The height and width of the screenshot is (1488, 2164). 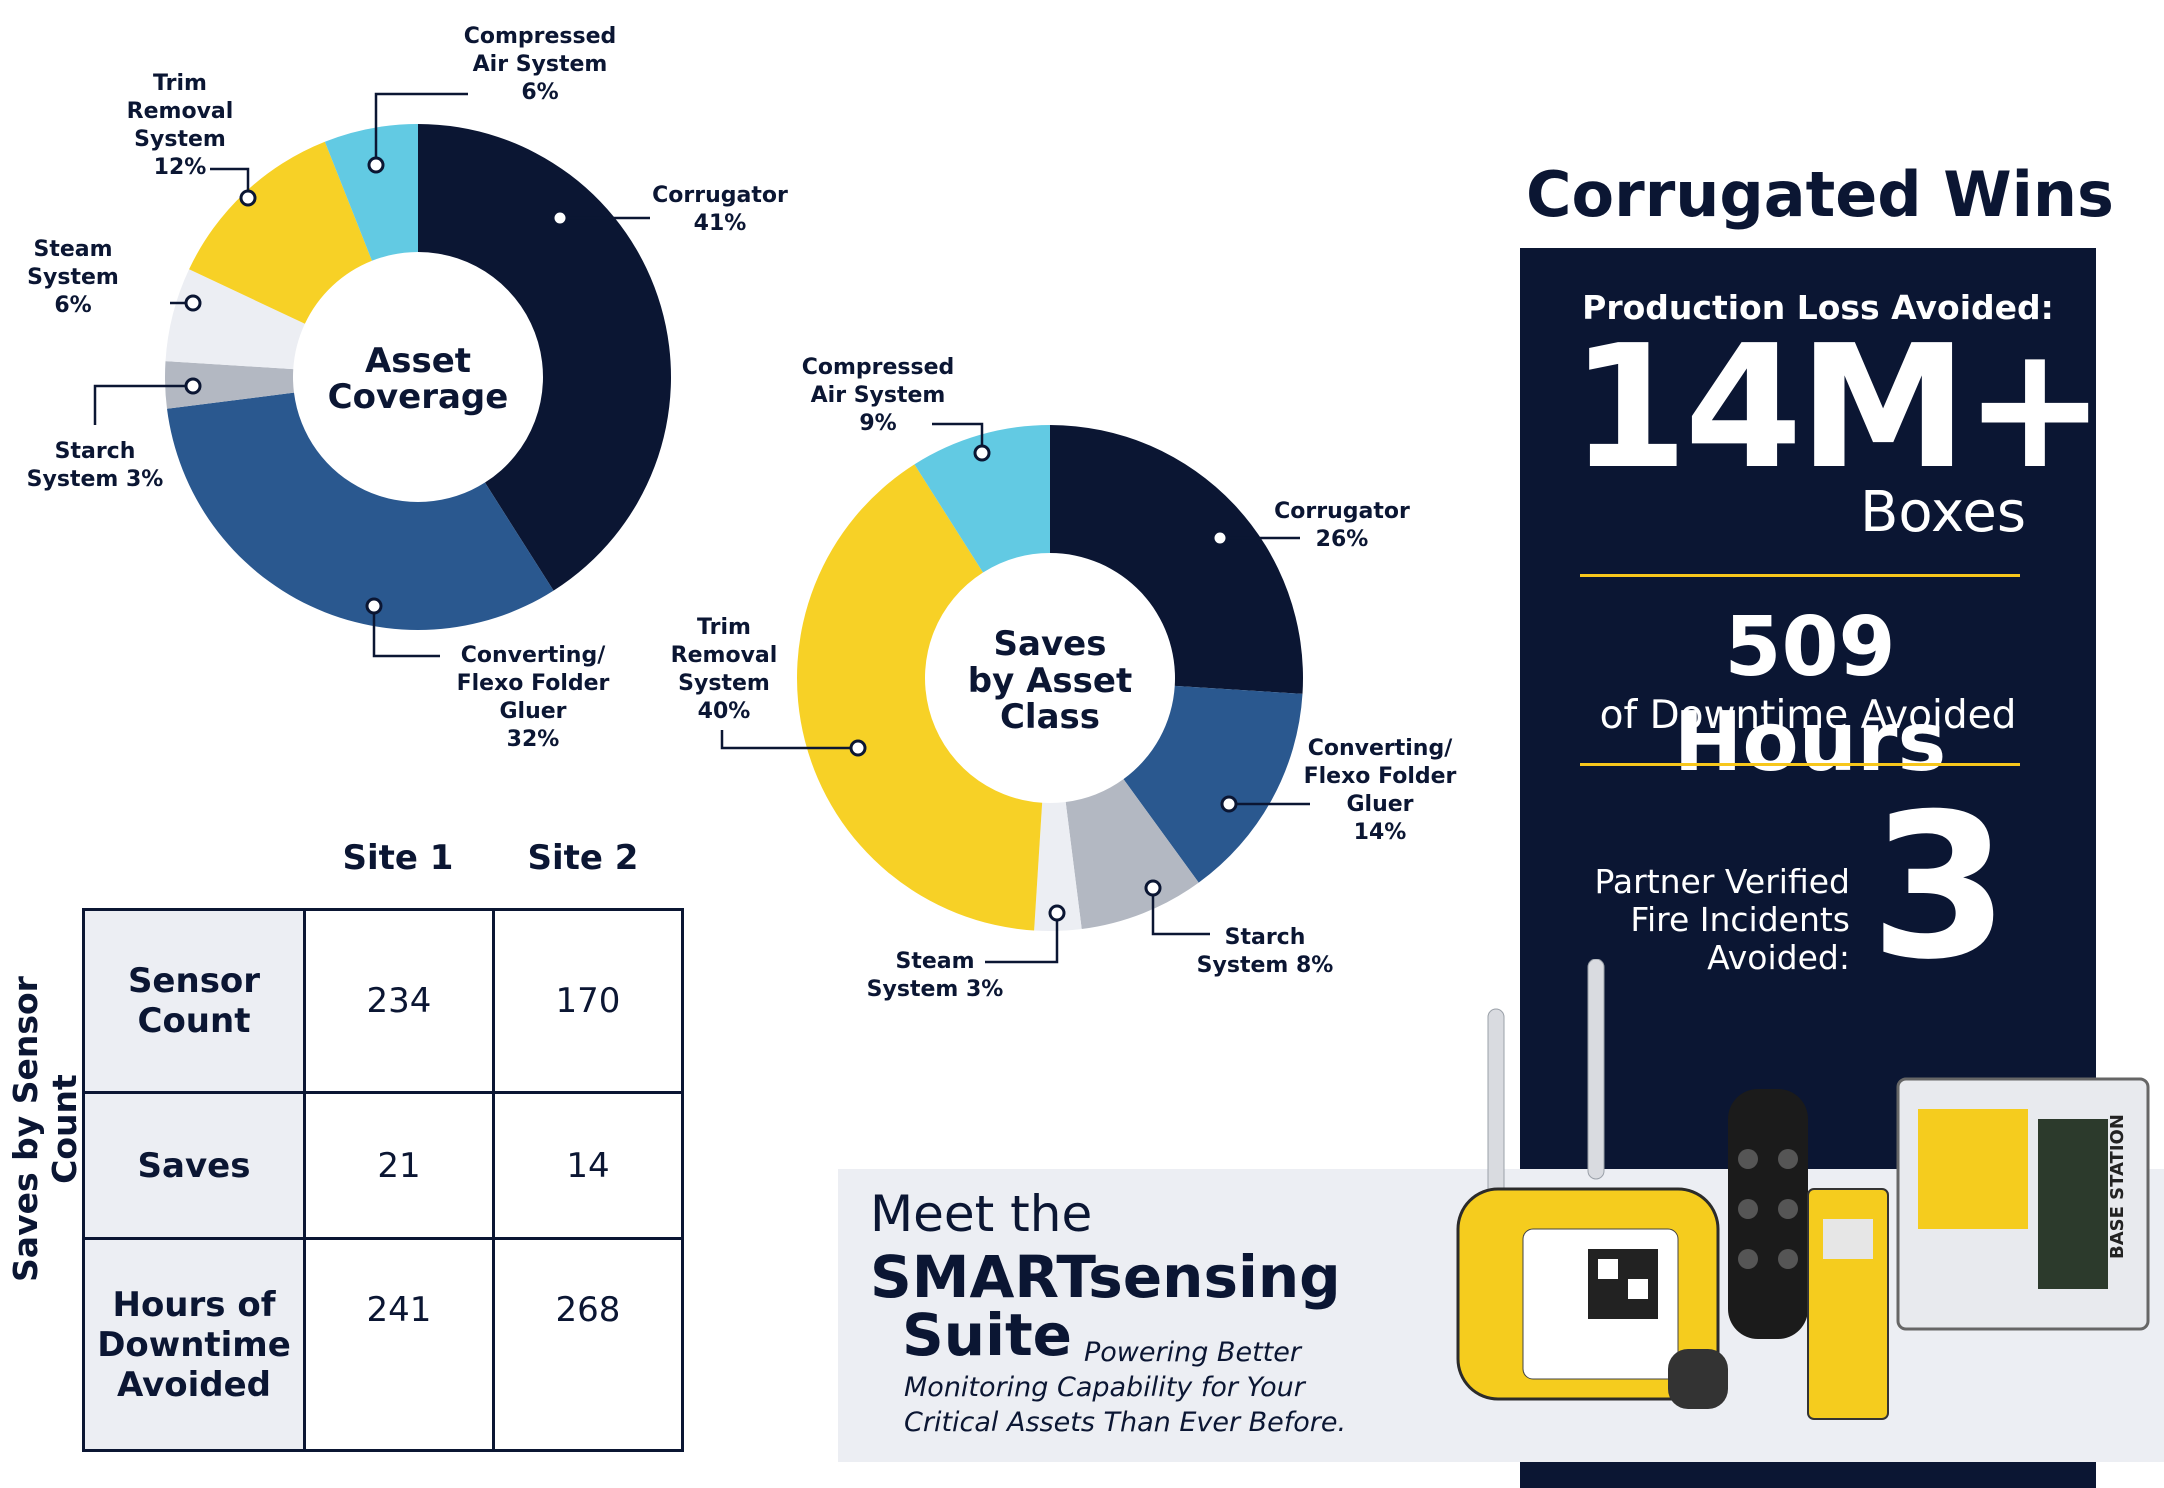 I want to click on table-cell: 268, so click(x=588, y=1344).